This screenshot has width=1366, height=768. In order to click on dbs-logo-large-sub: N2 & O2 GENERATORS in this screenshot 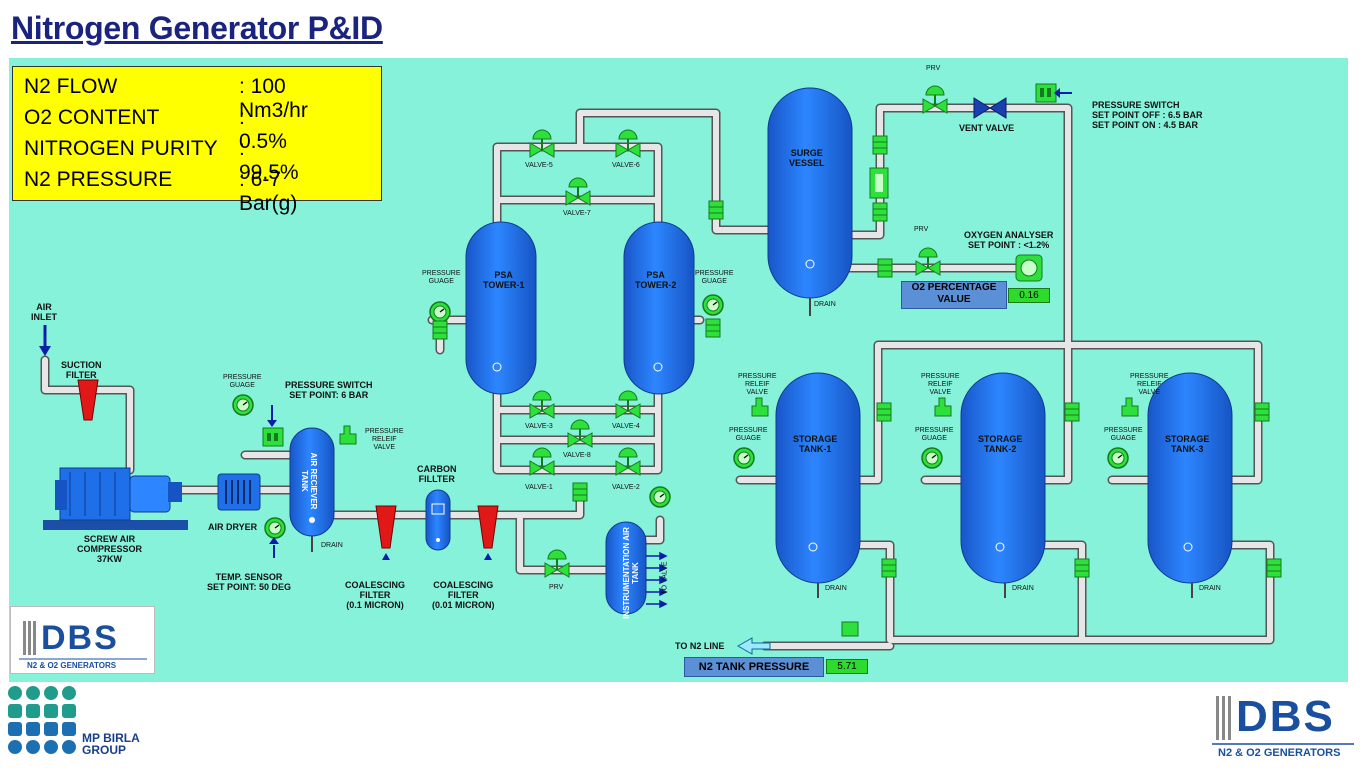, I will do `click(1279, 753)`.